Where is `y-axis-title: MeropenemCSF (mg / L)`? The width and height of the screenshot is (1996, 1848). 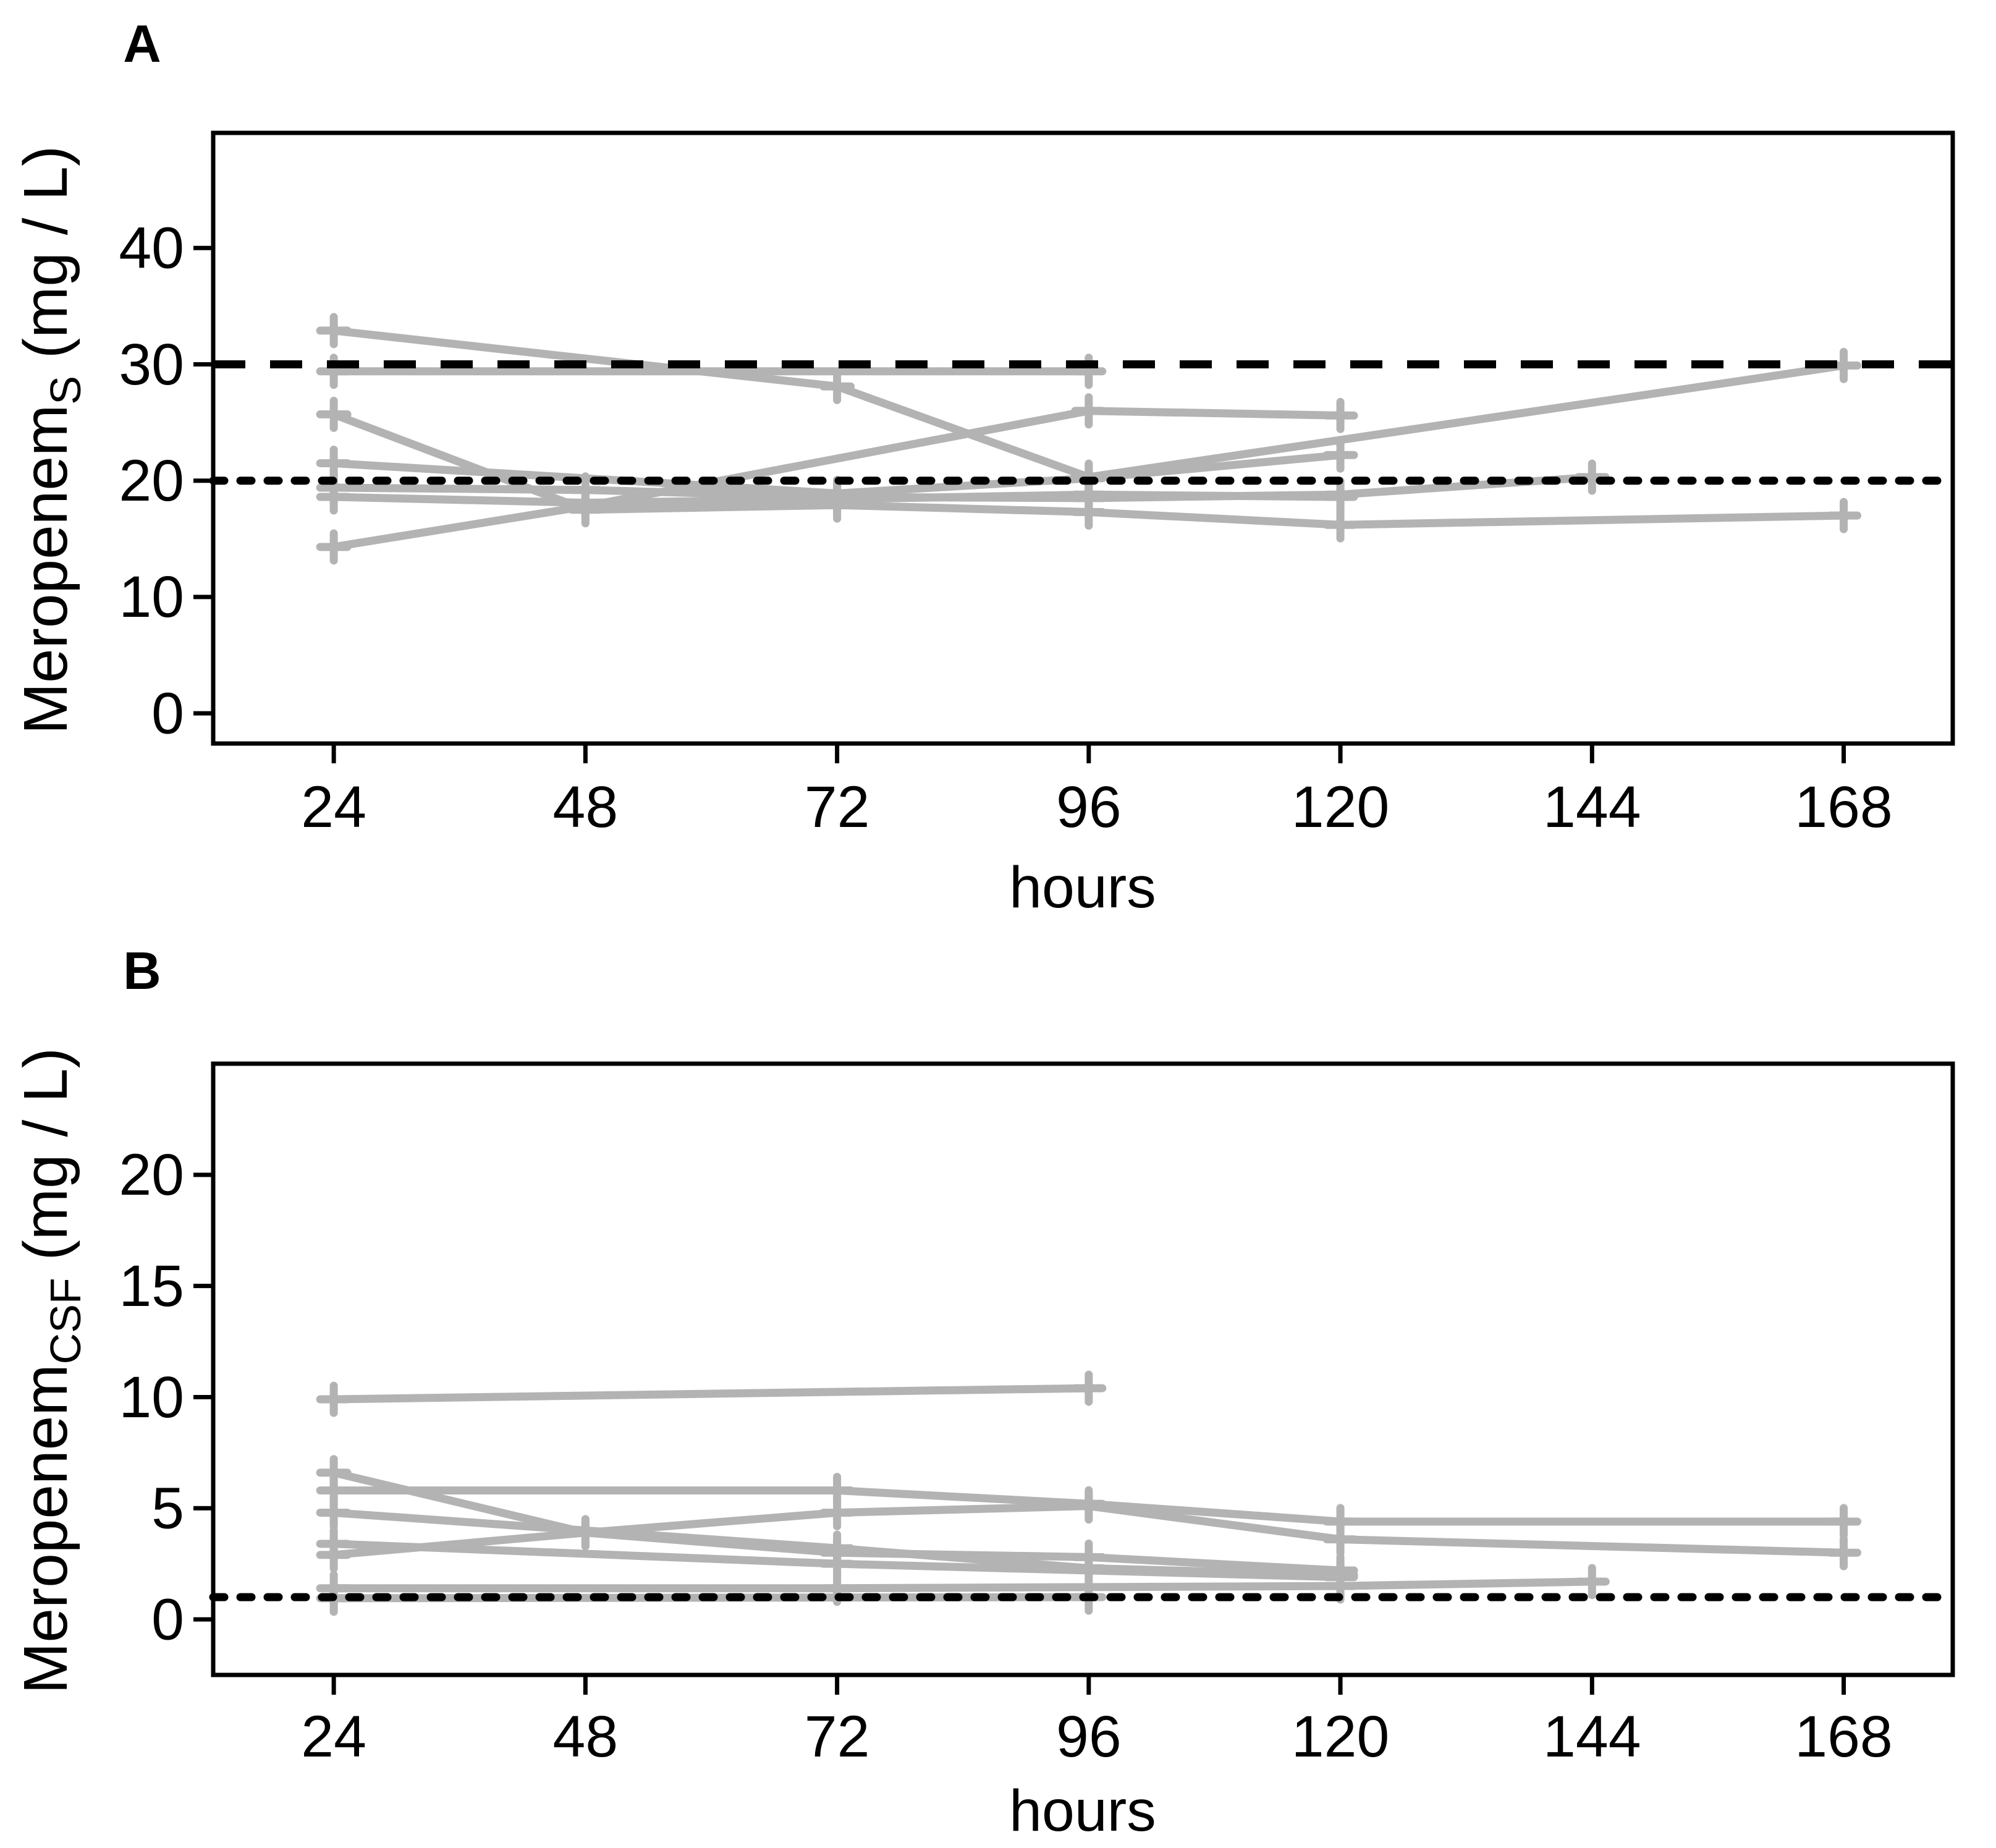
y-axis-title: MeropenemCSF (mg / L) is located at coordinates (50, 1371).